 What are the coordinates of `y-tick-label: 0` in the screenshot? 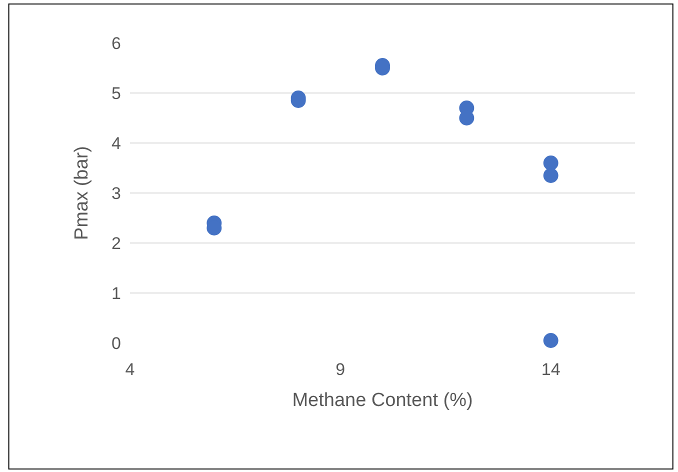 It's located at (116, 343).